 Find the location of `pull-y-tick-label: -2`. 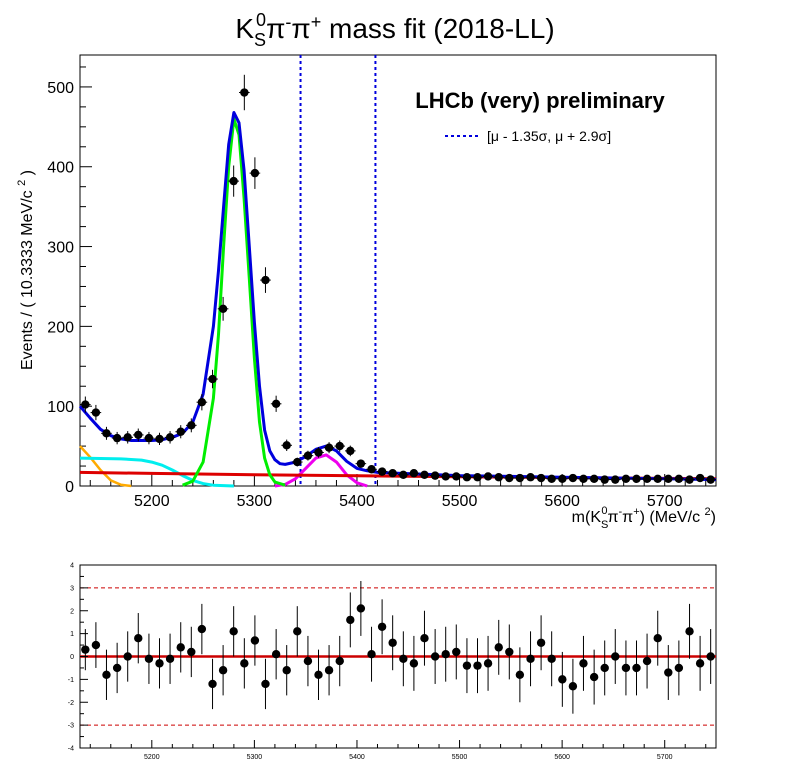

pull-y-tick-label: -2 is located at coordinates (71, 703).